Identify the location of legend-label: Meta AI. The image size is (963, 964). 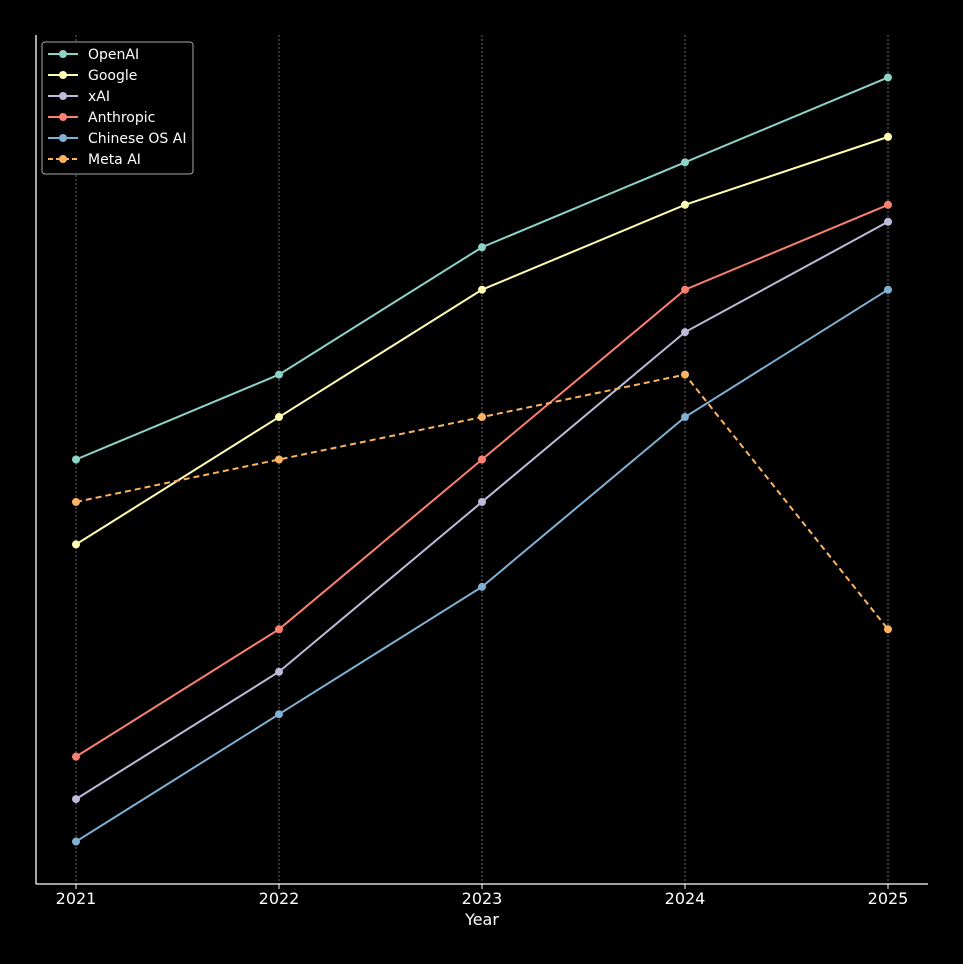
(114, 160).